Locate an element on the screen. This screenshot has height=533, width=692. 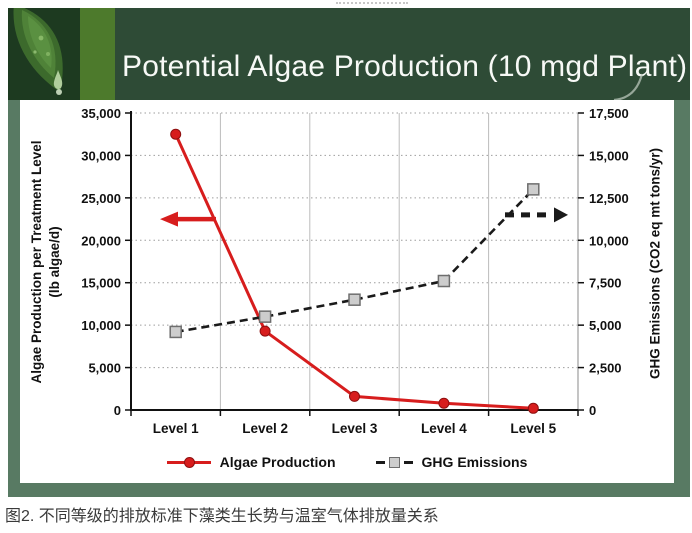
right-axis-title: GHG Emissions (CO2 eq mt tons/yr) is located at coordinates (655, 263).